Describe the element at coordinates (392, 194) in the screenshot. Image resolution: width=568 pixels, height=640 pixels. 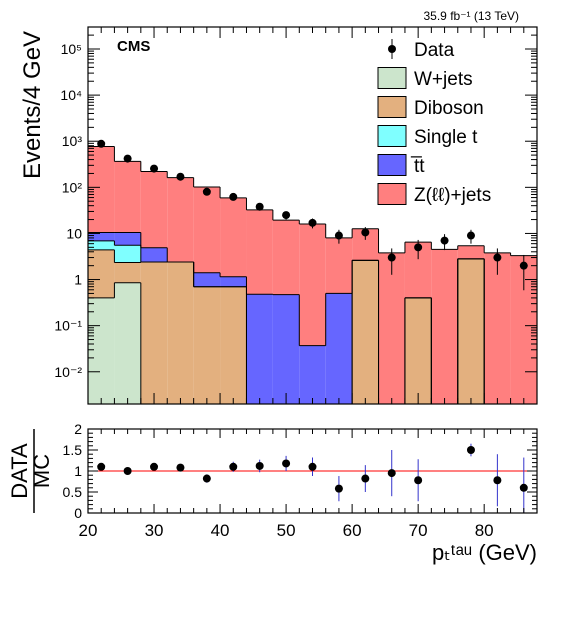
I see `legend-swatch-zll` at that location.